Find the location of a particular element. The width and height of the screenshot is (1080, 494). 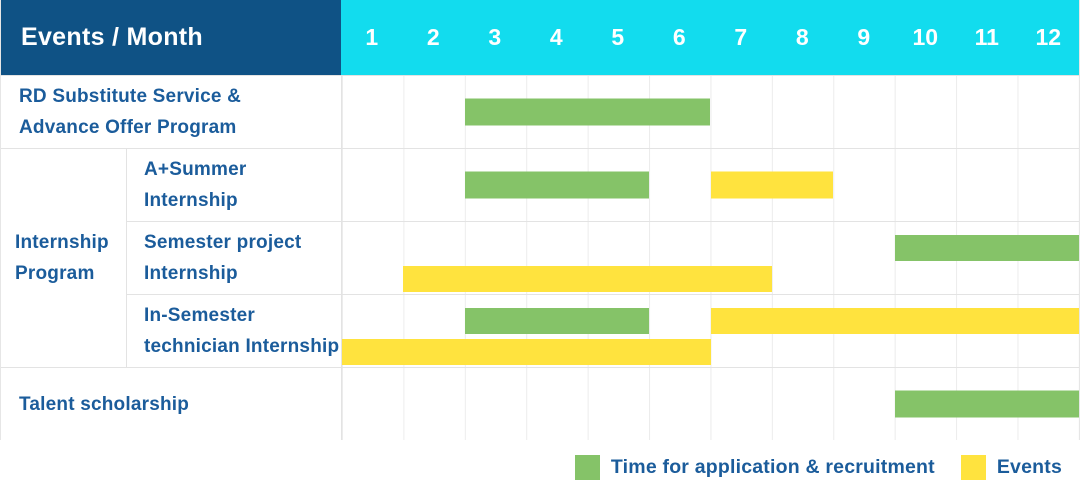

month-header-3: 3 is located at coordinates (495, 37).